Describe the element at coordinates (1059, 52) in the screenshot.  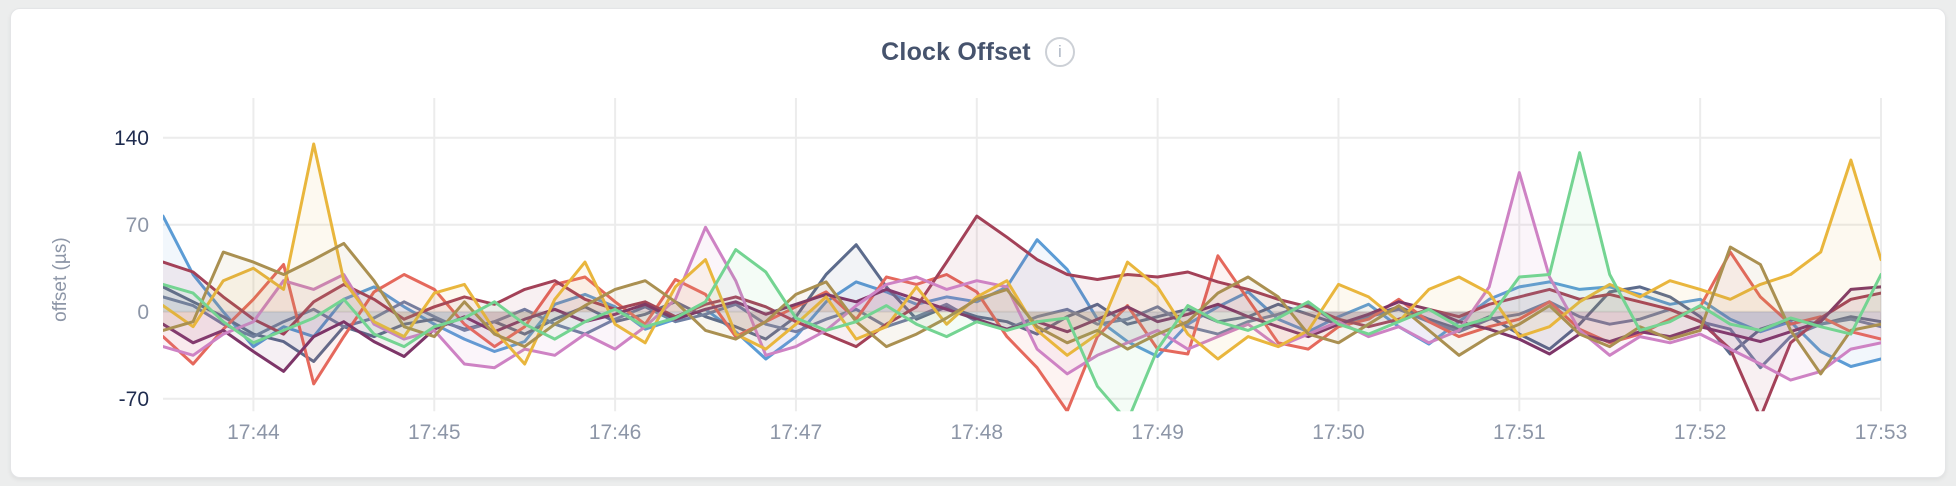
I see `info-icon: i` at that location.